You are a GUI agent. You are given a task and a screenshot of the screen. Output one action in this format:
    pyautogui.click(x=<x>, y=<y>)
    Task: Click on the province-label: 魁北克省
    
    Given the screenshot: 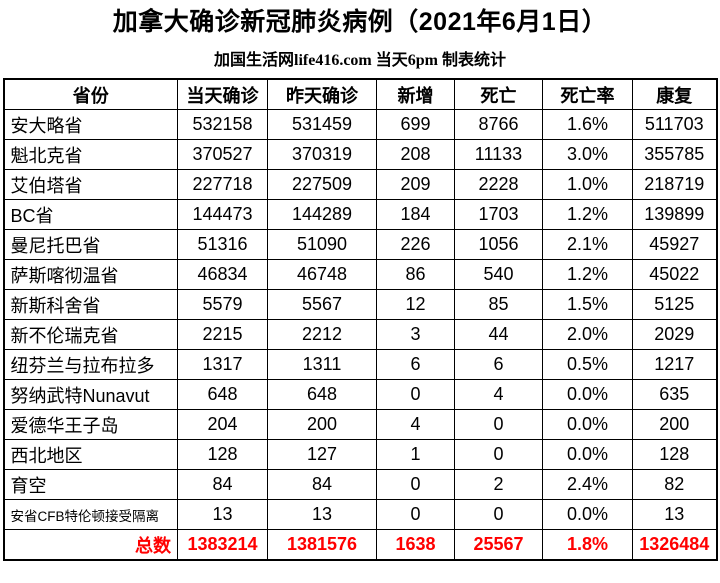 What is the action you would take?
    pyautogui.click(x=90, y=154)
    